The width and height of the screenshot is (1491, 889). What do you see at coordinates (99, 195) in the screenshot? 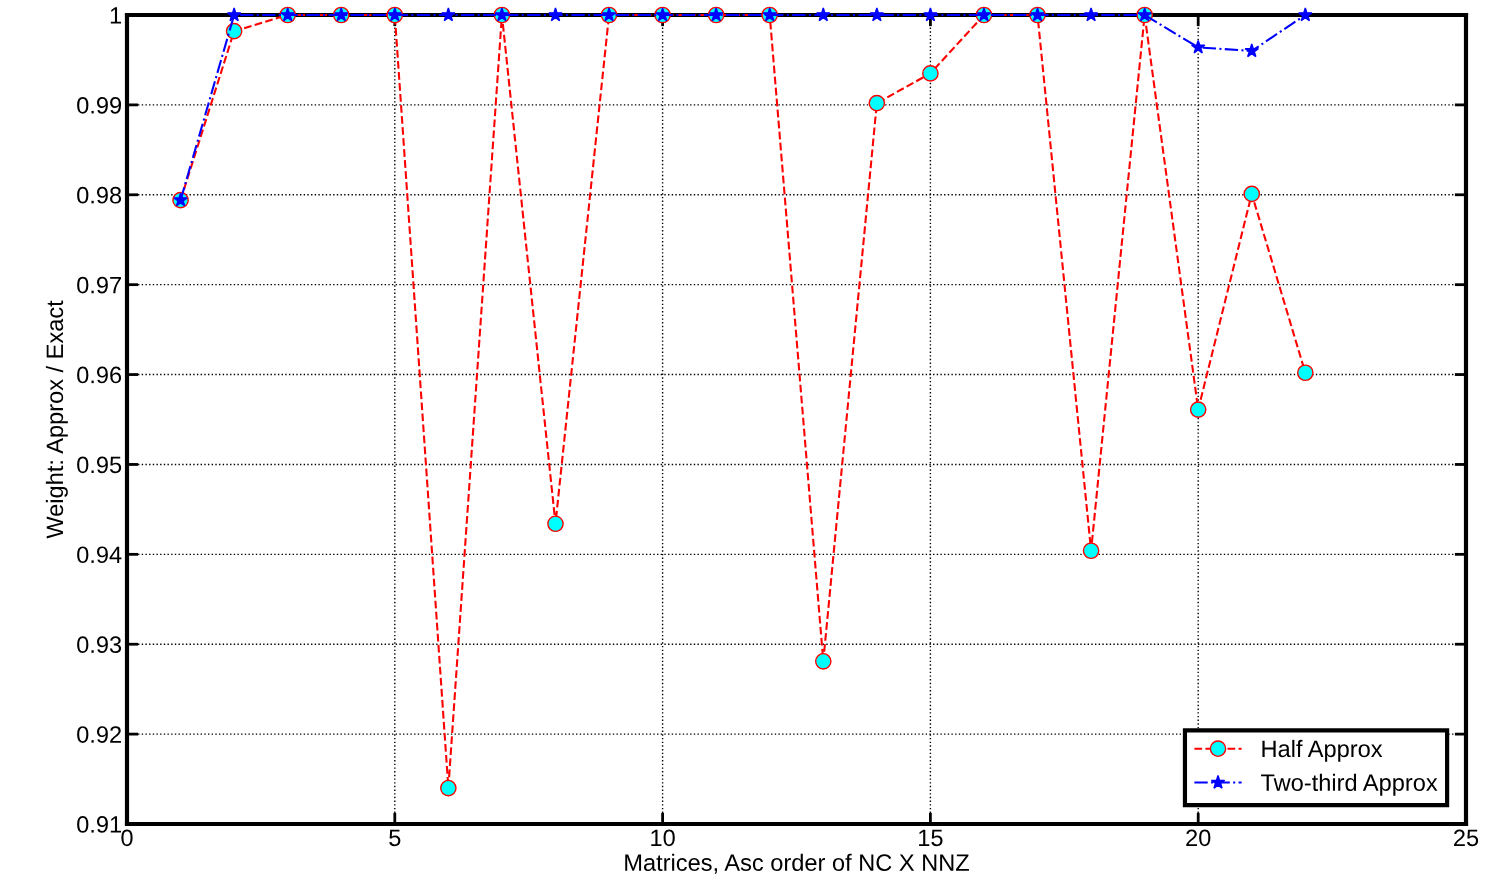
I see `y-tick-label: 0.98` at bounding box center [99, 195].